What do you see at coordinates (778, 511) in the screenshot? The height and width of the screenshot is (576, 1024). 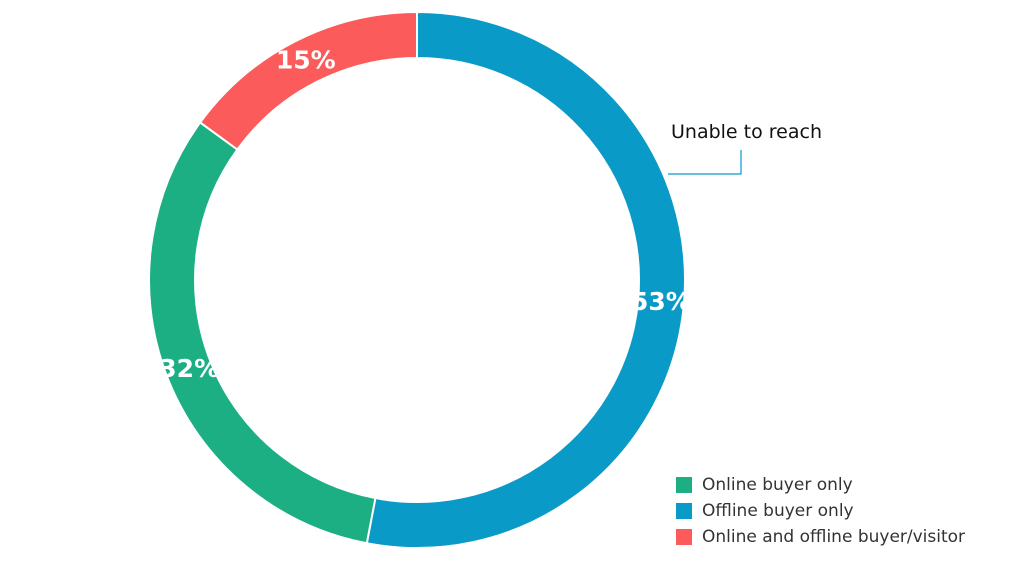 I see `legend-label: Offline buyer only` at bounding box center [778, 511].